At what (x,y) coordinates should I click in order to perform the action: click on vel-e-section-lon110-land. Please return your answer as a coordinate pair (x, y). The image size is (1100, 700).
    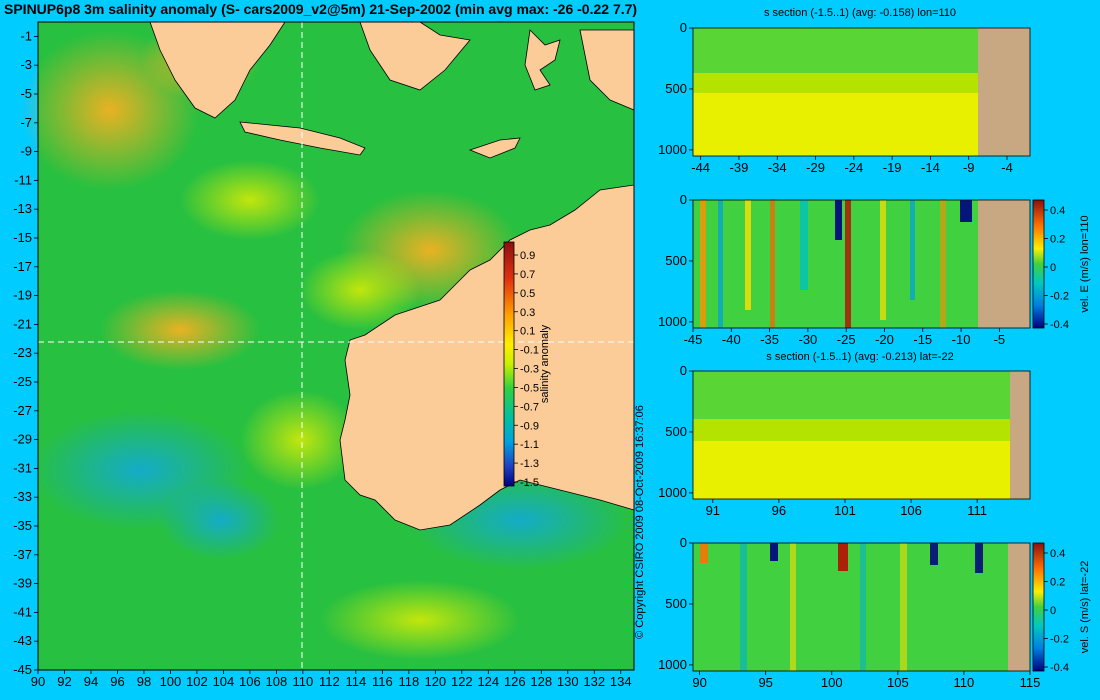
    Looking at the image, I should click on (1004, 264).